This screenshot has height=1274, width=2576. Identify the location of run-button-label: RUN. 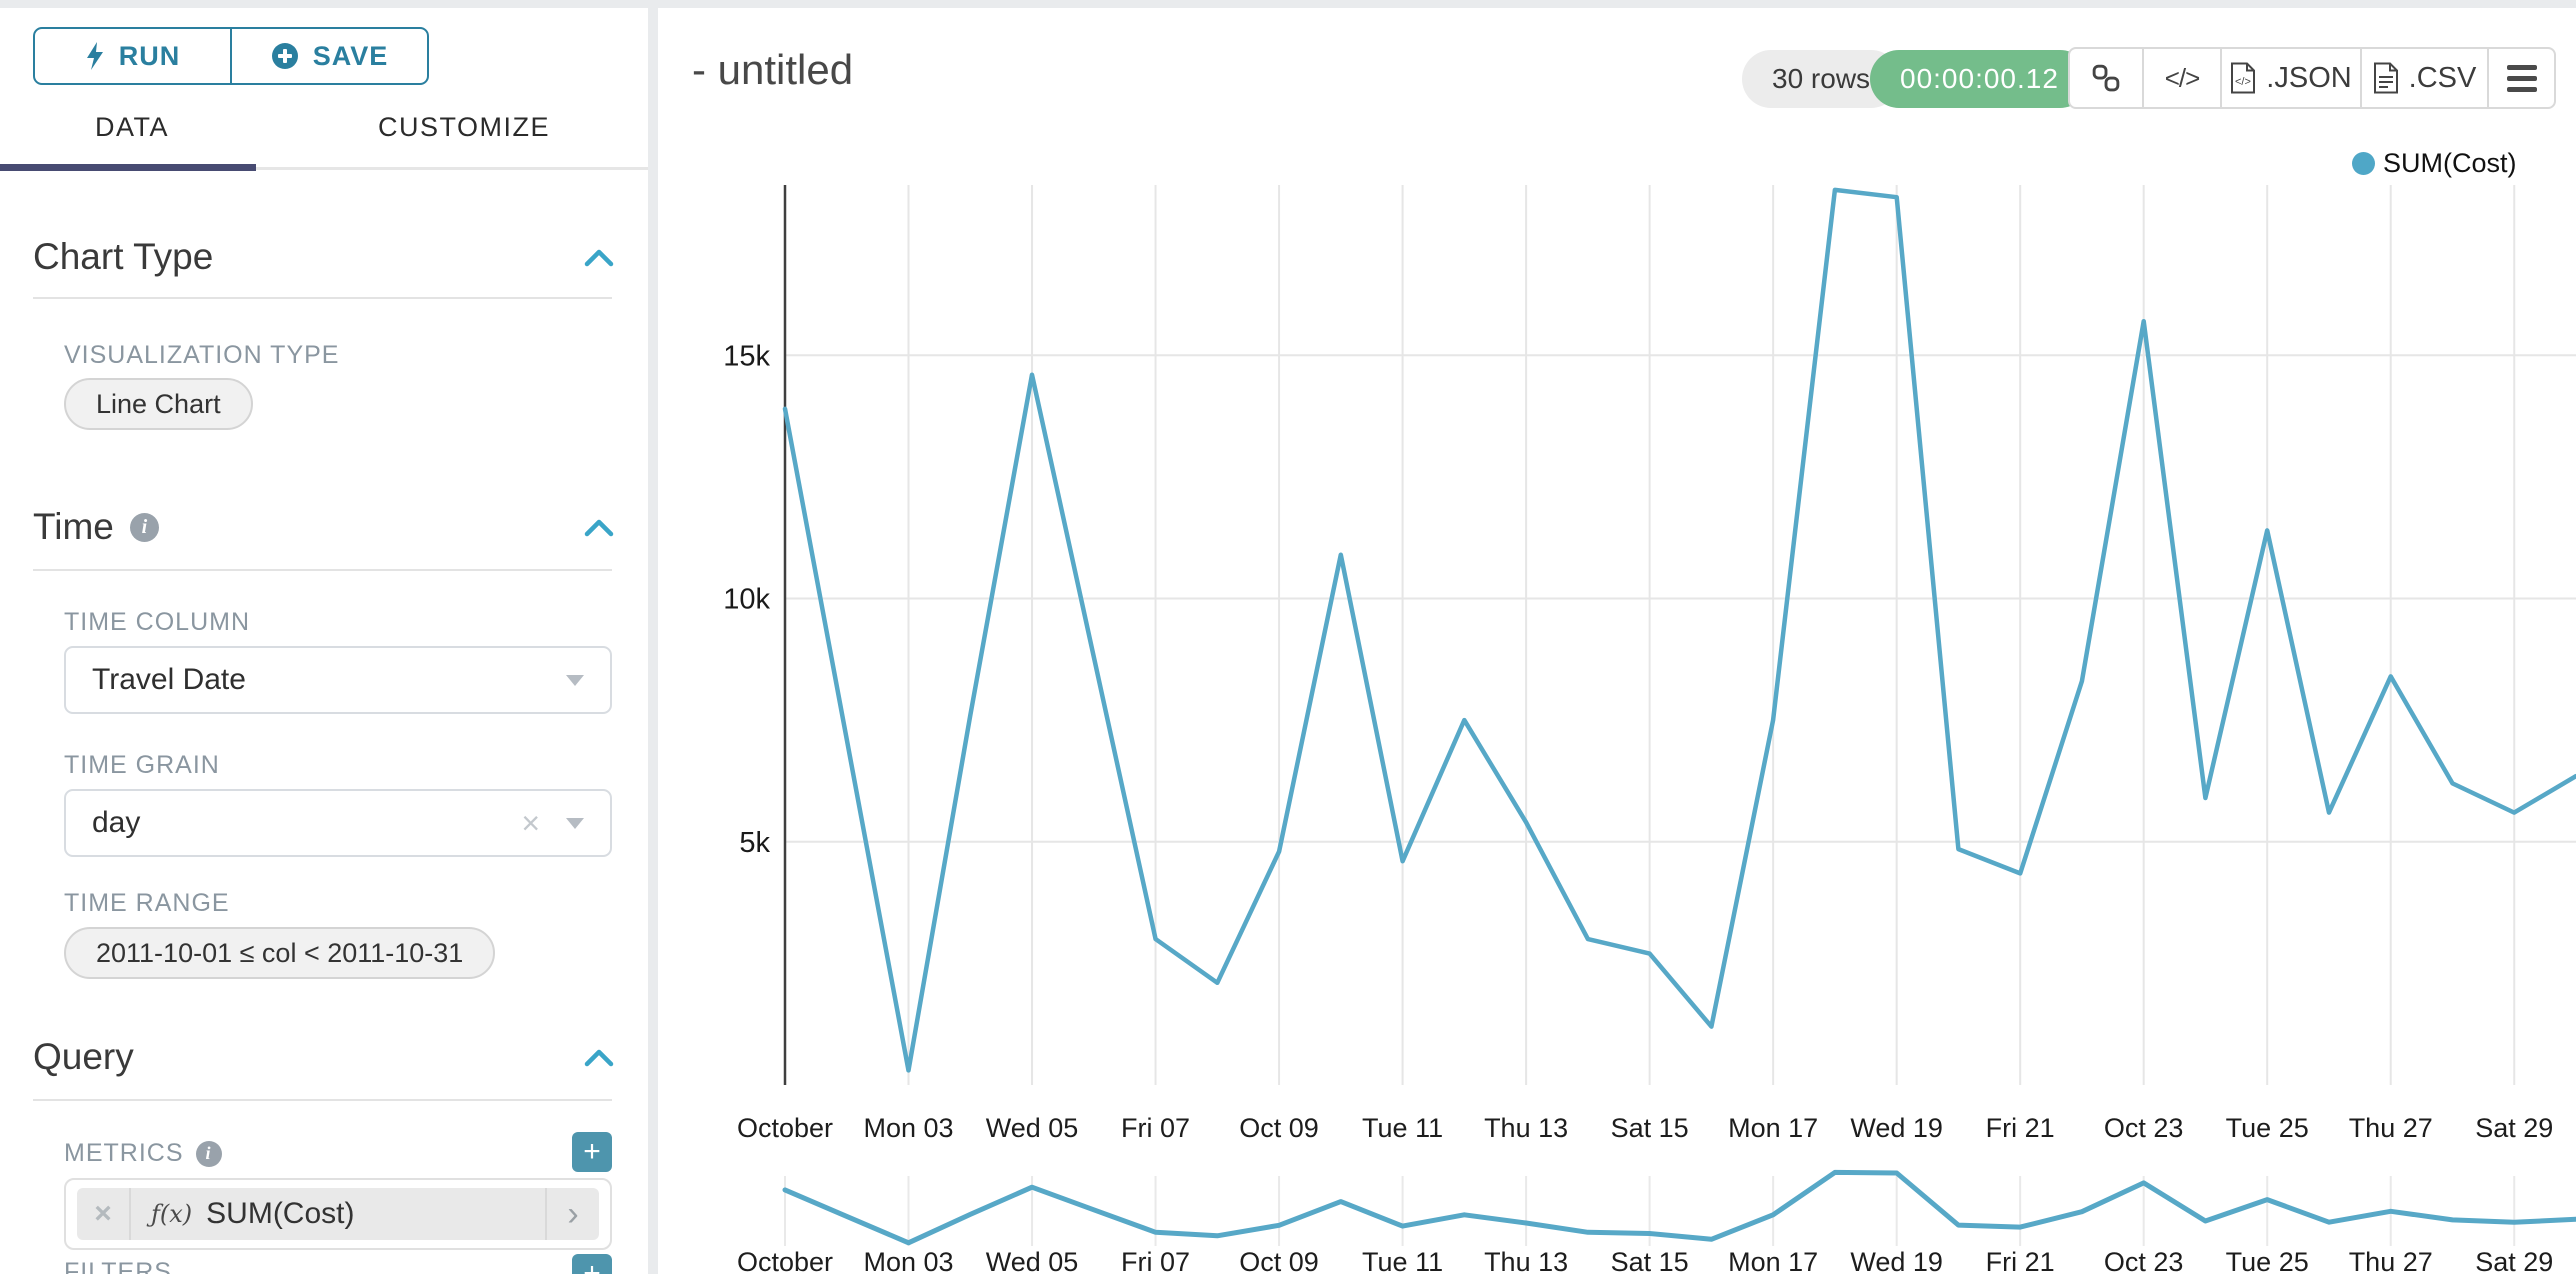
(149, 55).